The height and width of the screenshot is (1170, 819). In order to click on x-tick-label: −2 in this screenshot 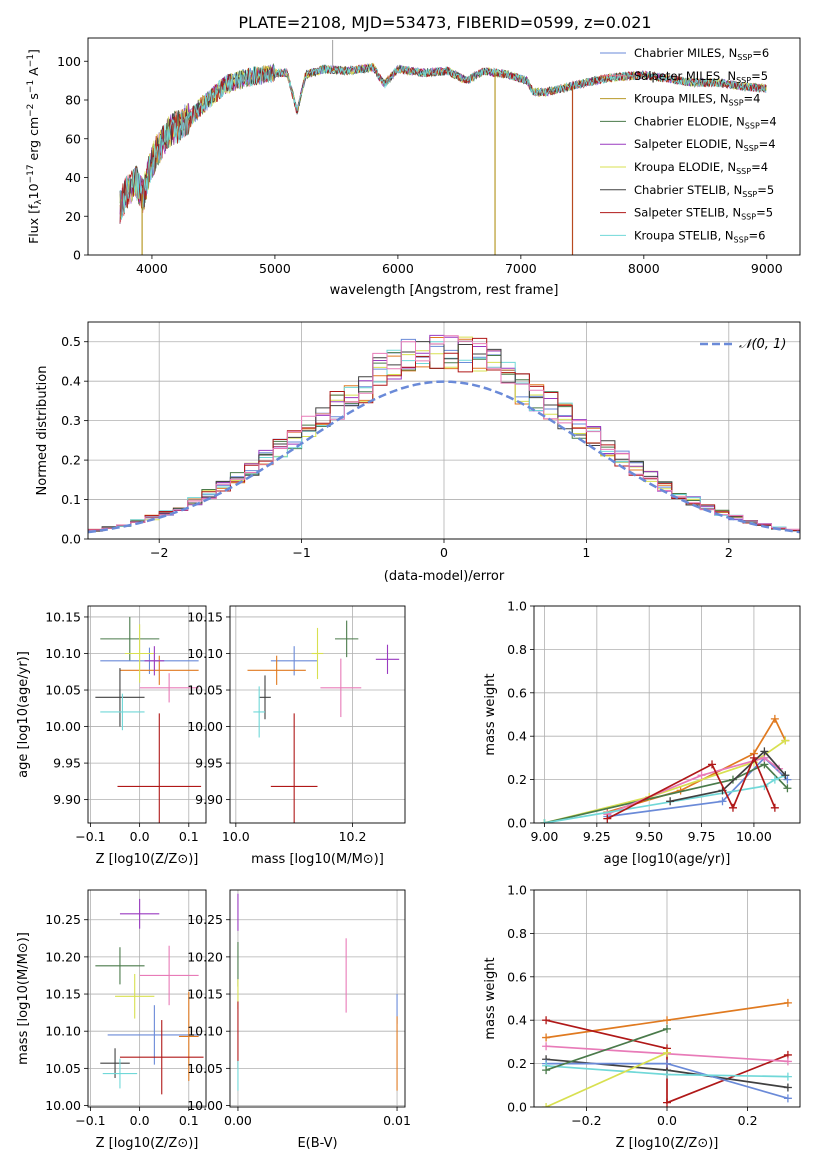, I will do `click(159, 552)`.